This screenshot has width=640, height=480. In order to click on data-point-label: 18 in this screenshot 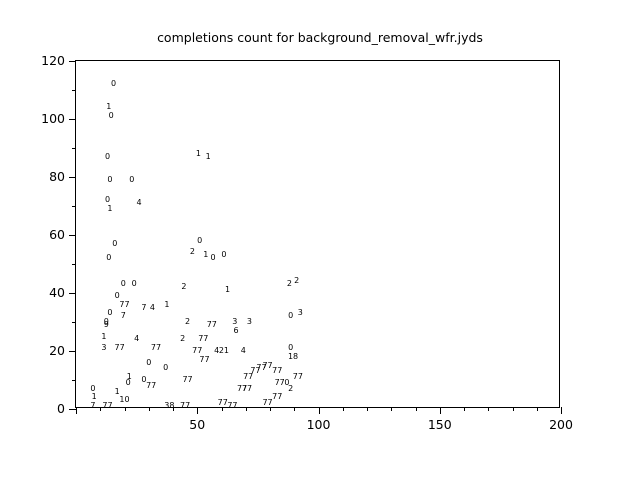, I will do `click(293, 356)`.